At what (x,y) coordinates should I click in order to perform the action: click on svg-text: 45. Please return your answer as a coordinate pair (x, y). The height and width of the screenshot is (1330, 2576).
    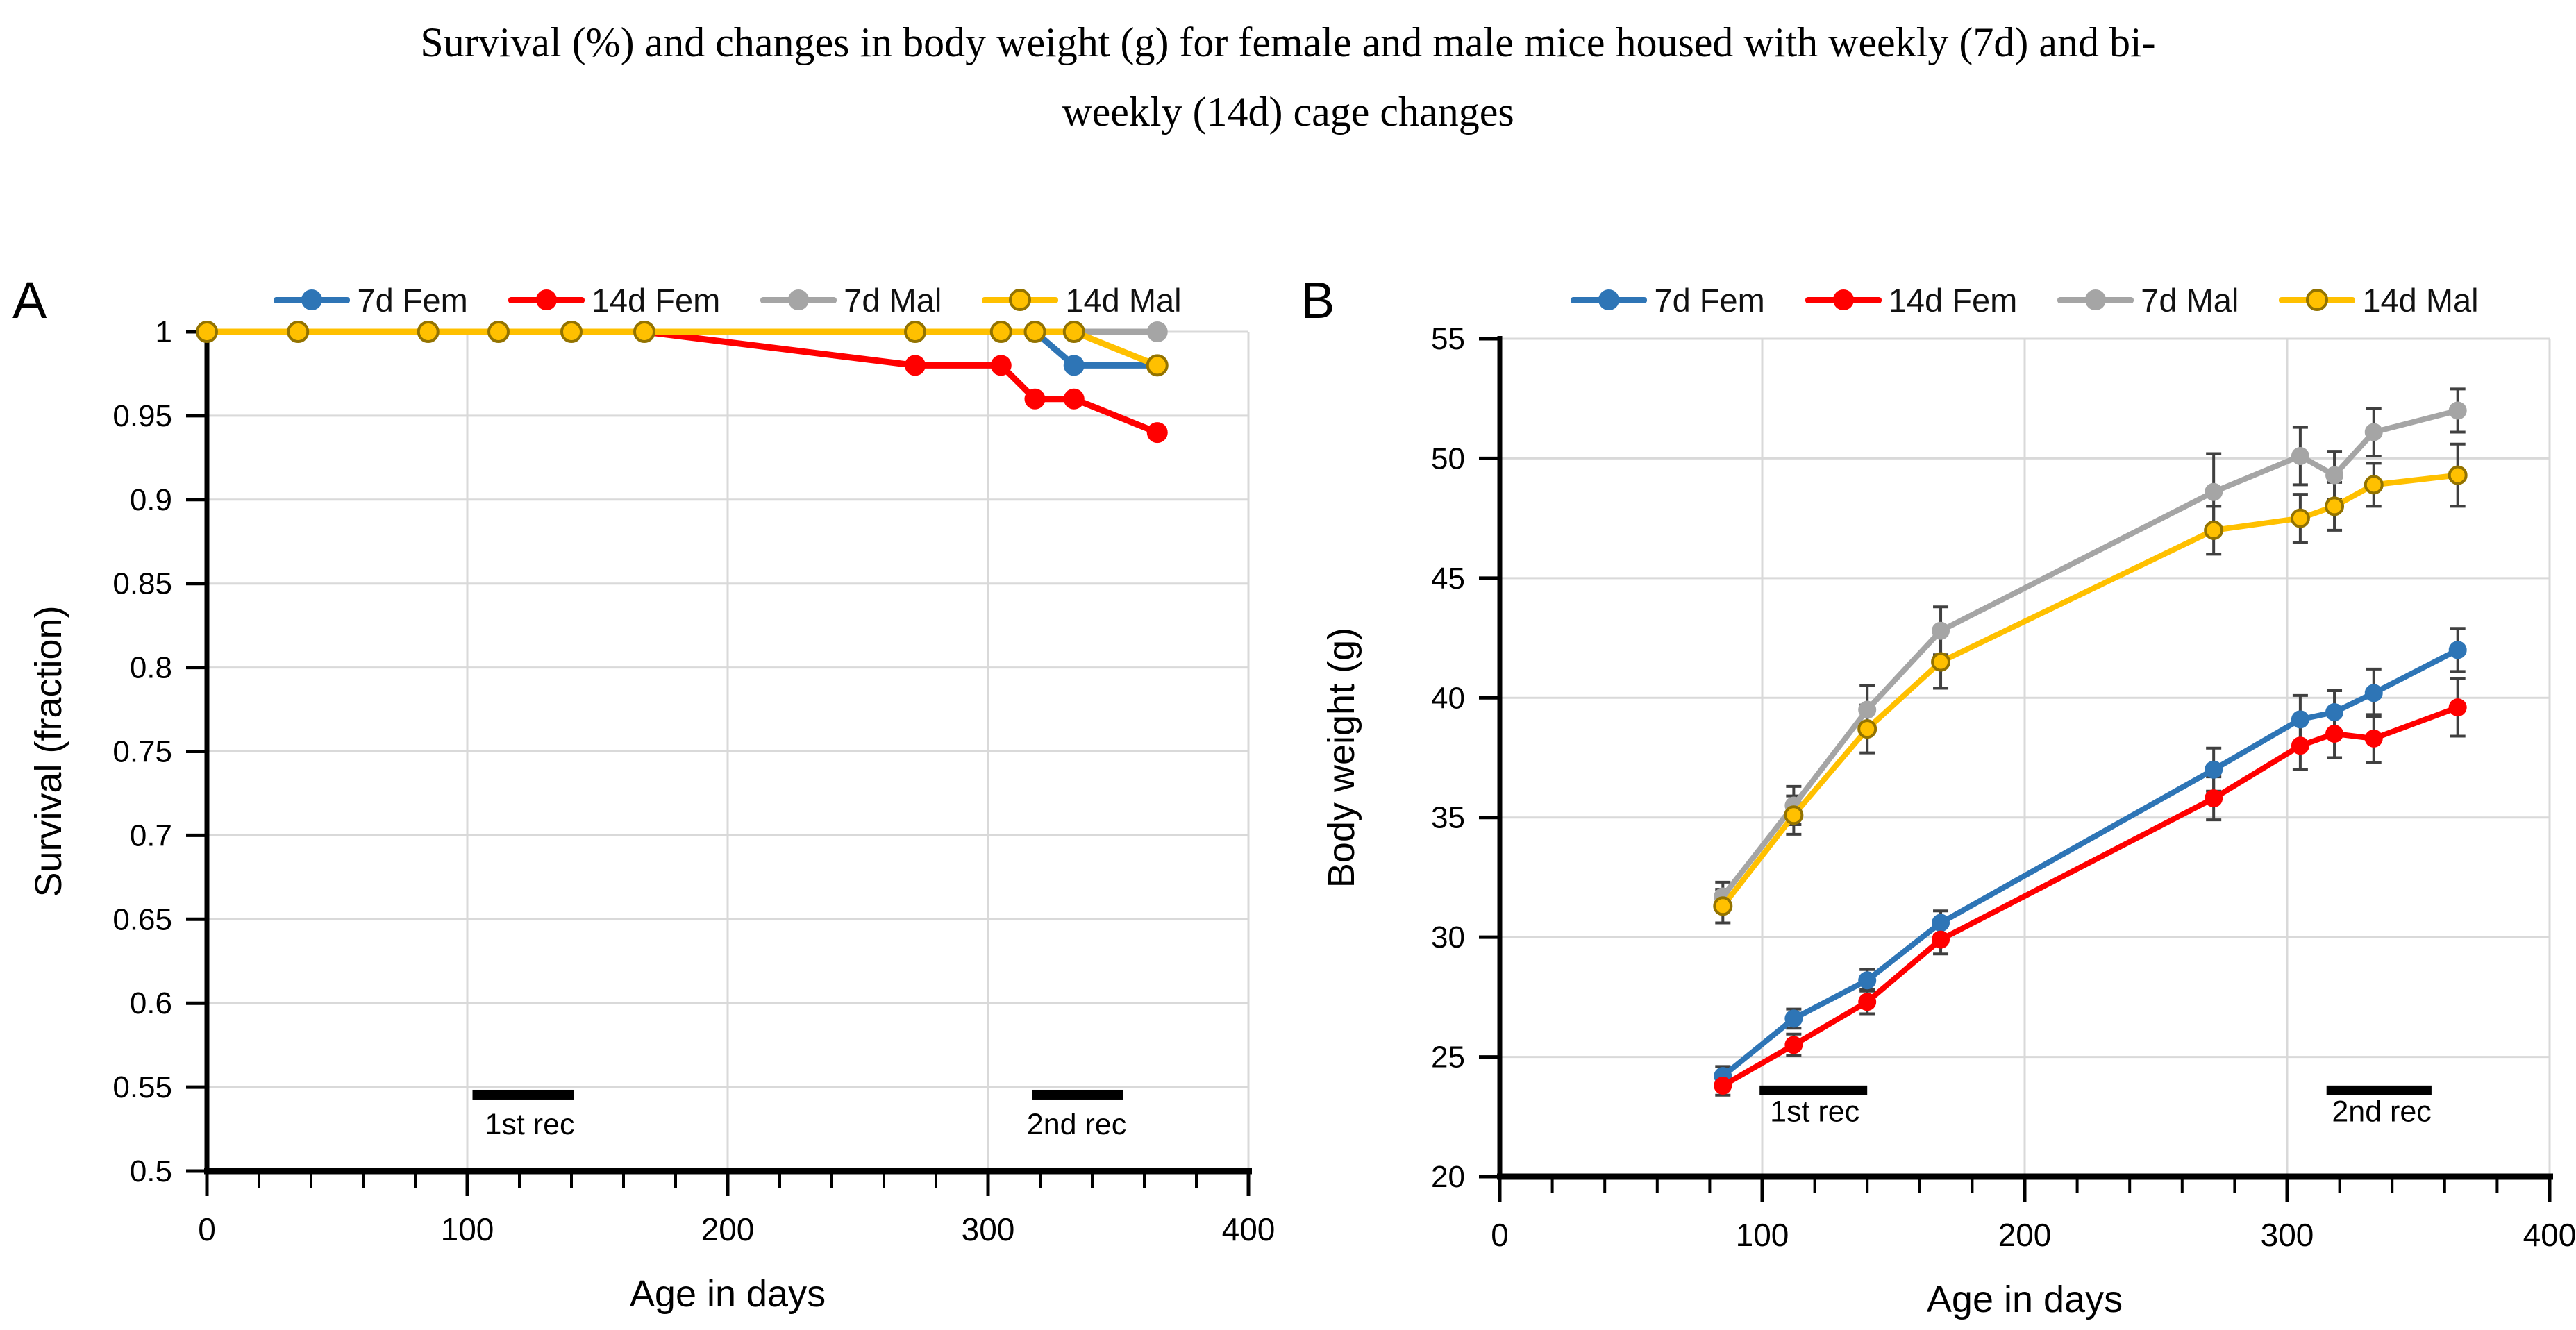
    Looking at the image, I should click on (1448, 579).